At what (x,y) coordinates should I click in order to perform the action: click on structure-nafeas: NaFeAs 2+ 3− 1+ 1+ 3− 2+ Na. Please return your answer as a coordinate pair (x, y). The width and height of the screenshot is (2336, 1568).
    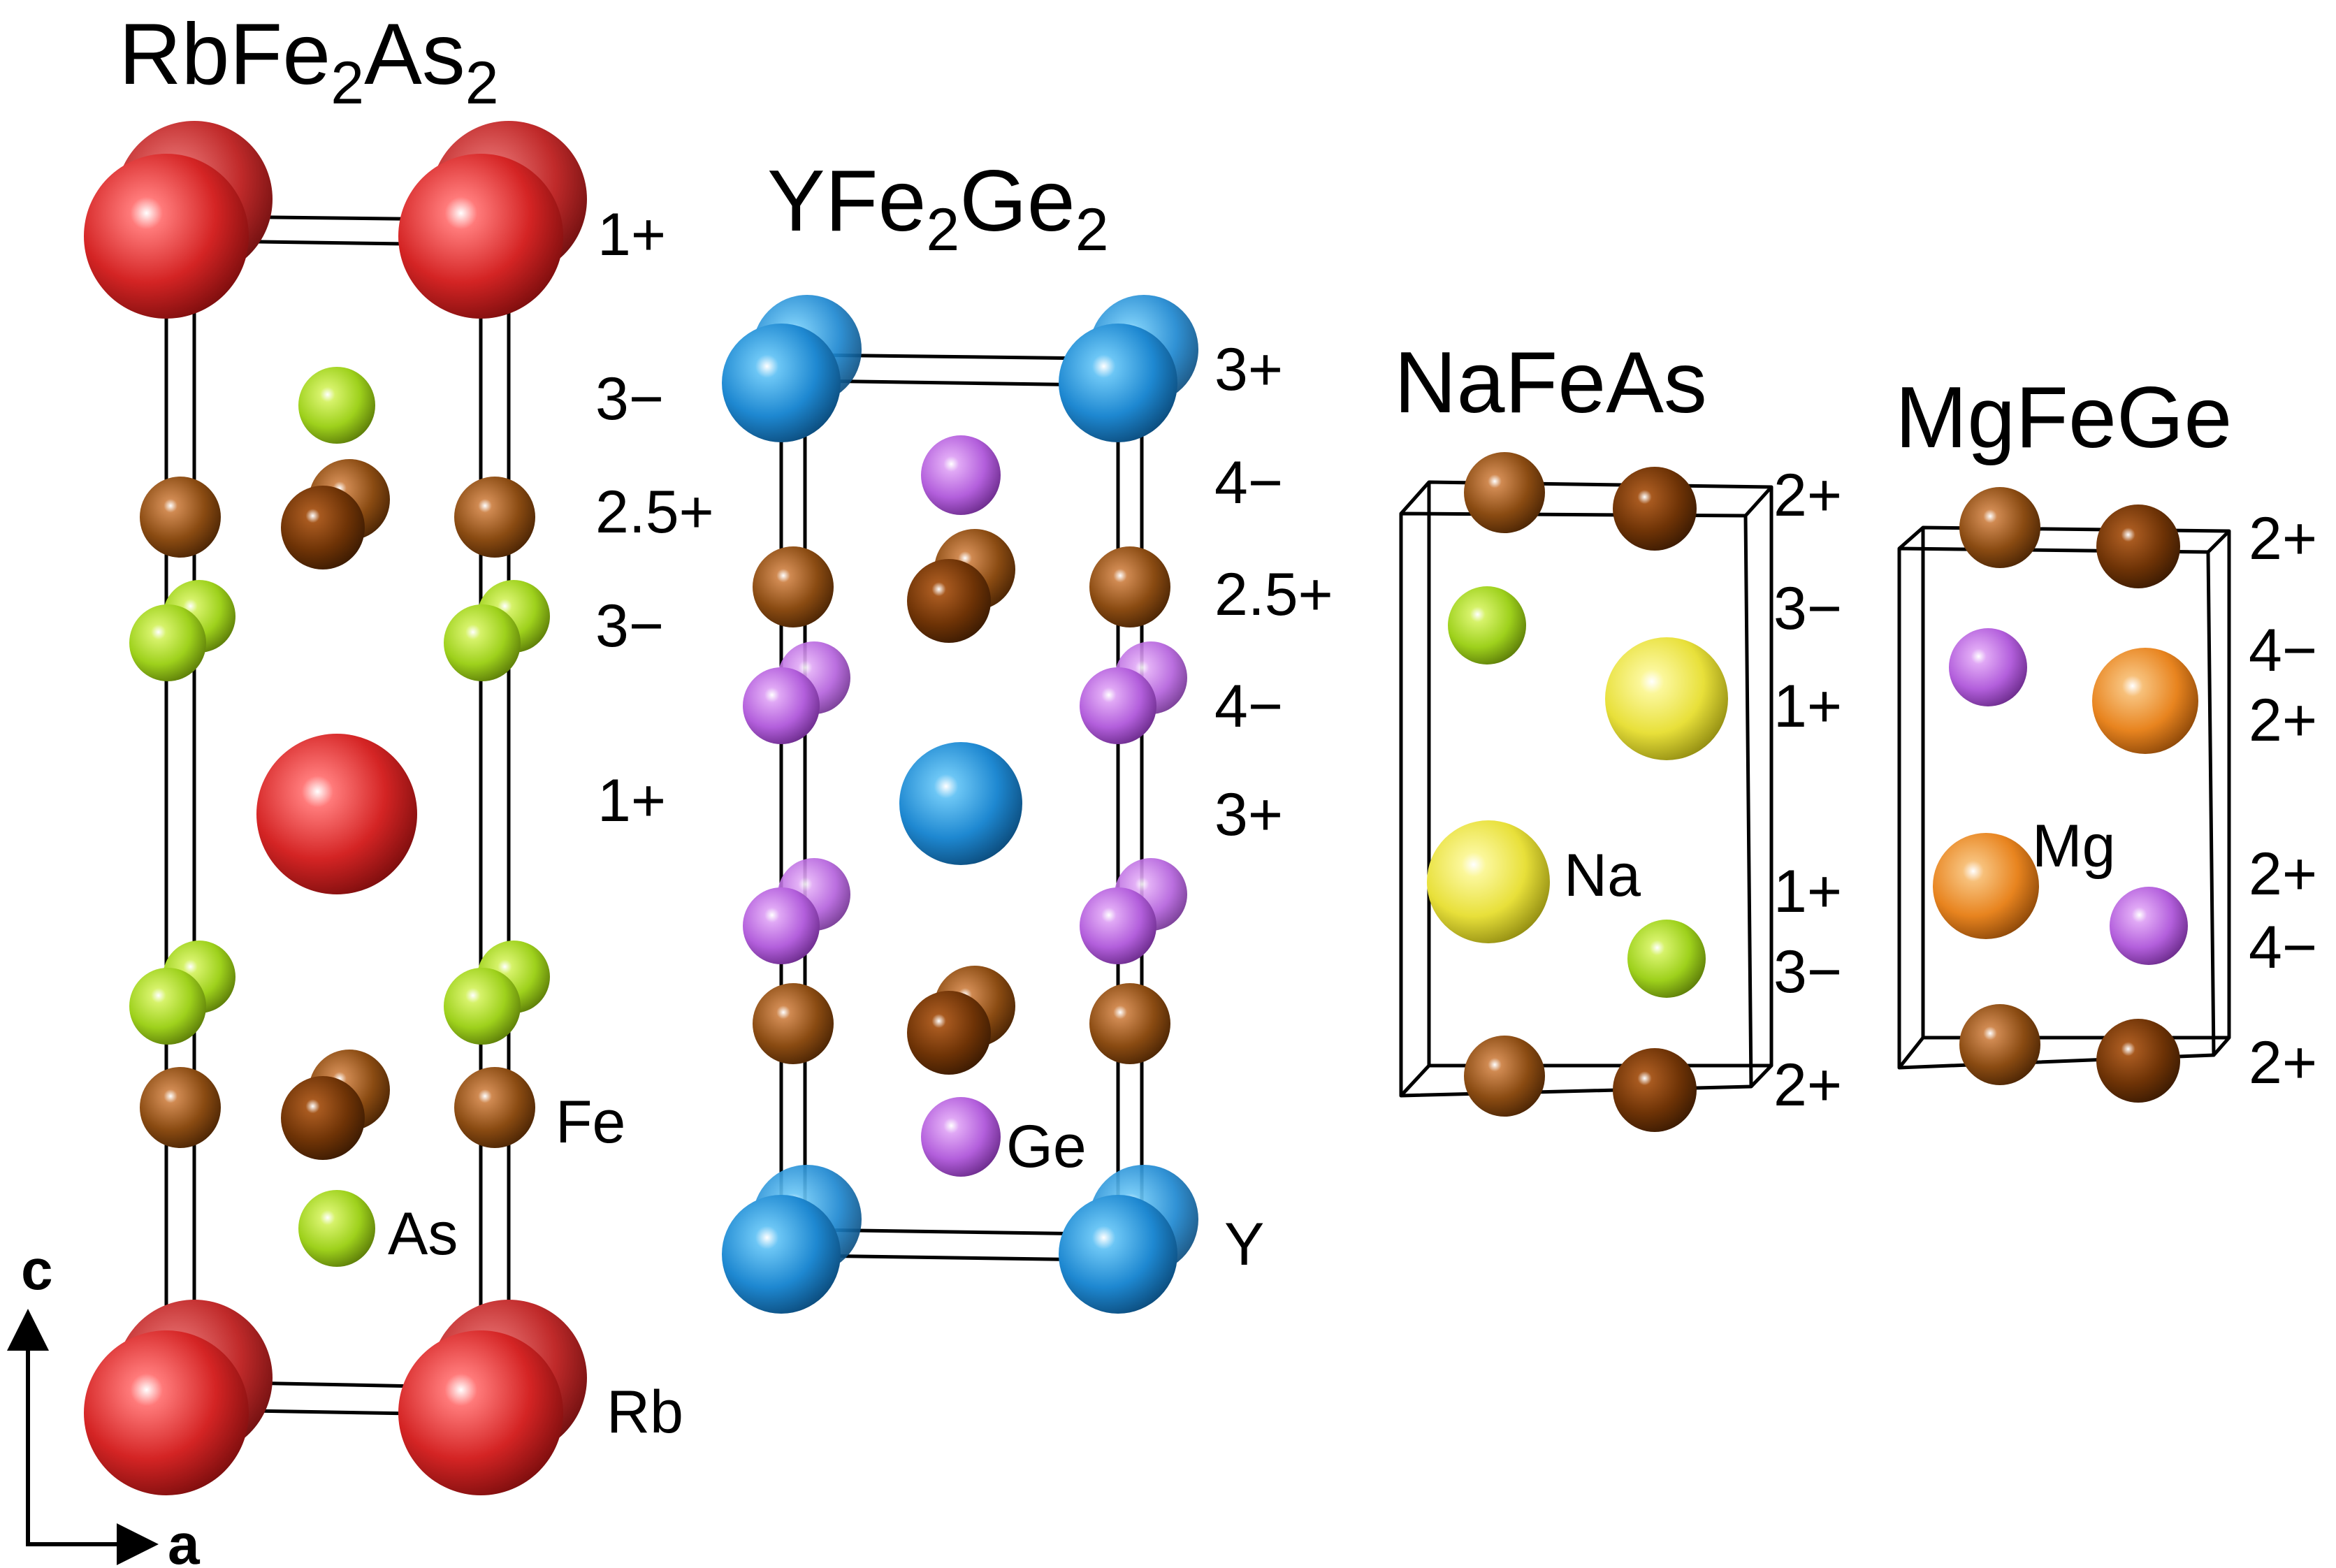
    Looking at the image, I should click on (1618, 733).